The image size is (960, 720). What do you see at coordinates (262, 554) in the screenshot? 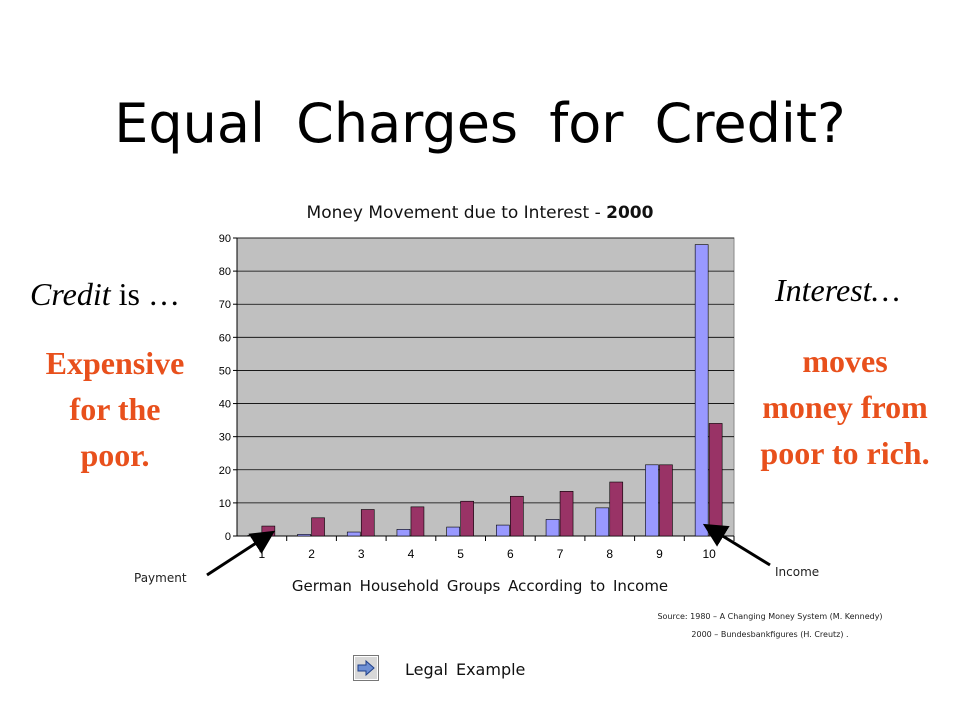
I see `x-tick-label: 1` at bounding box center [262, 554].